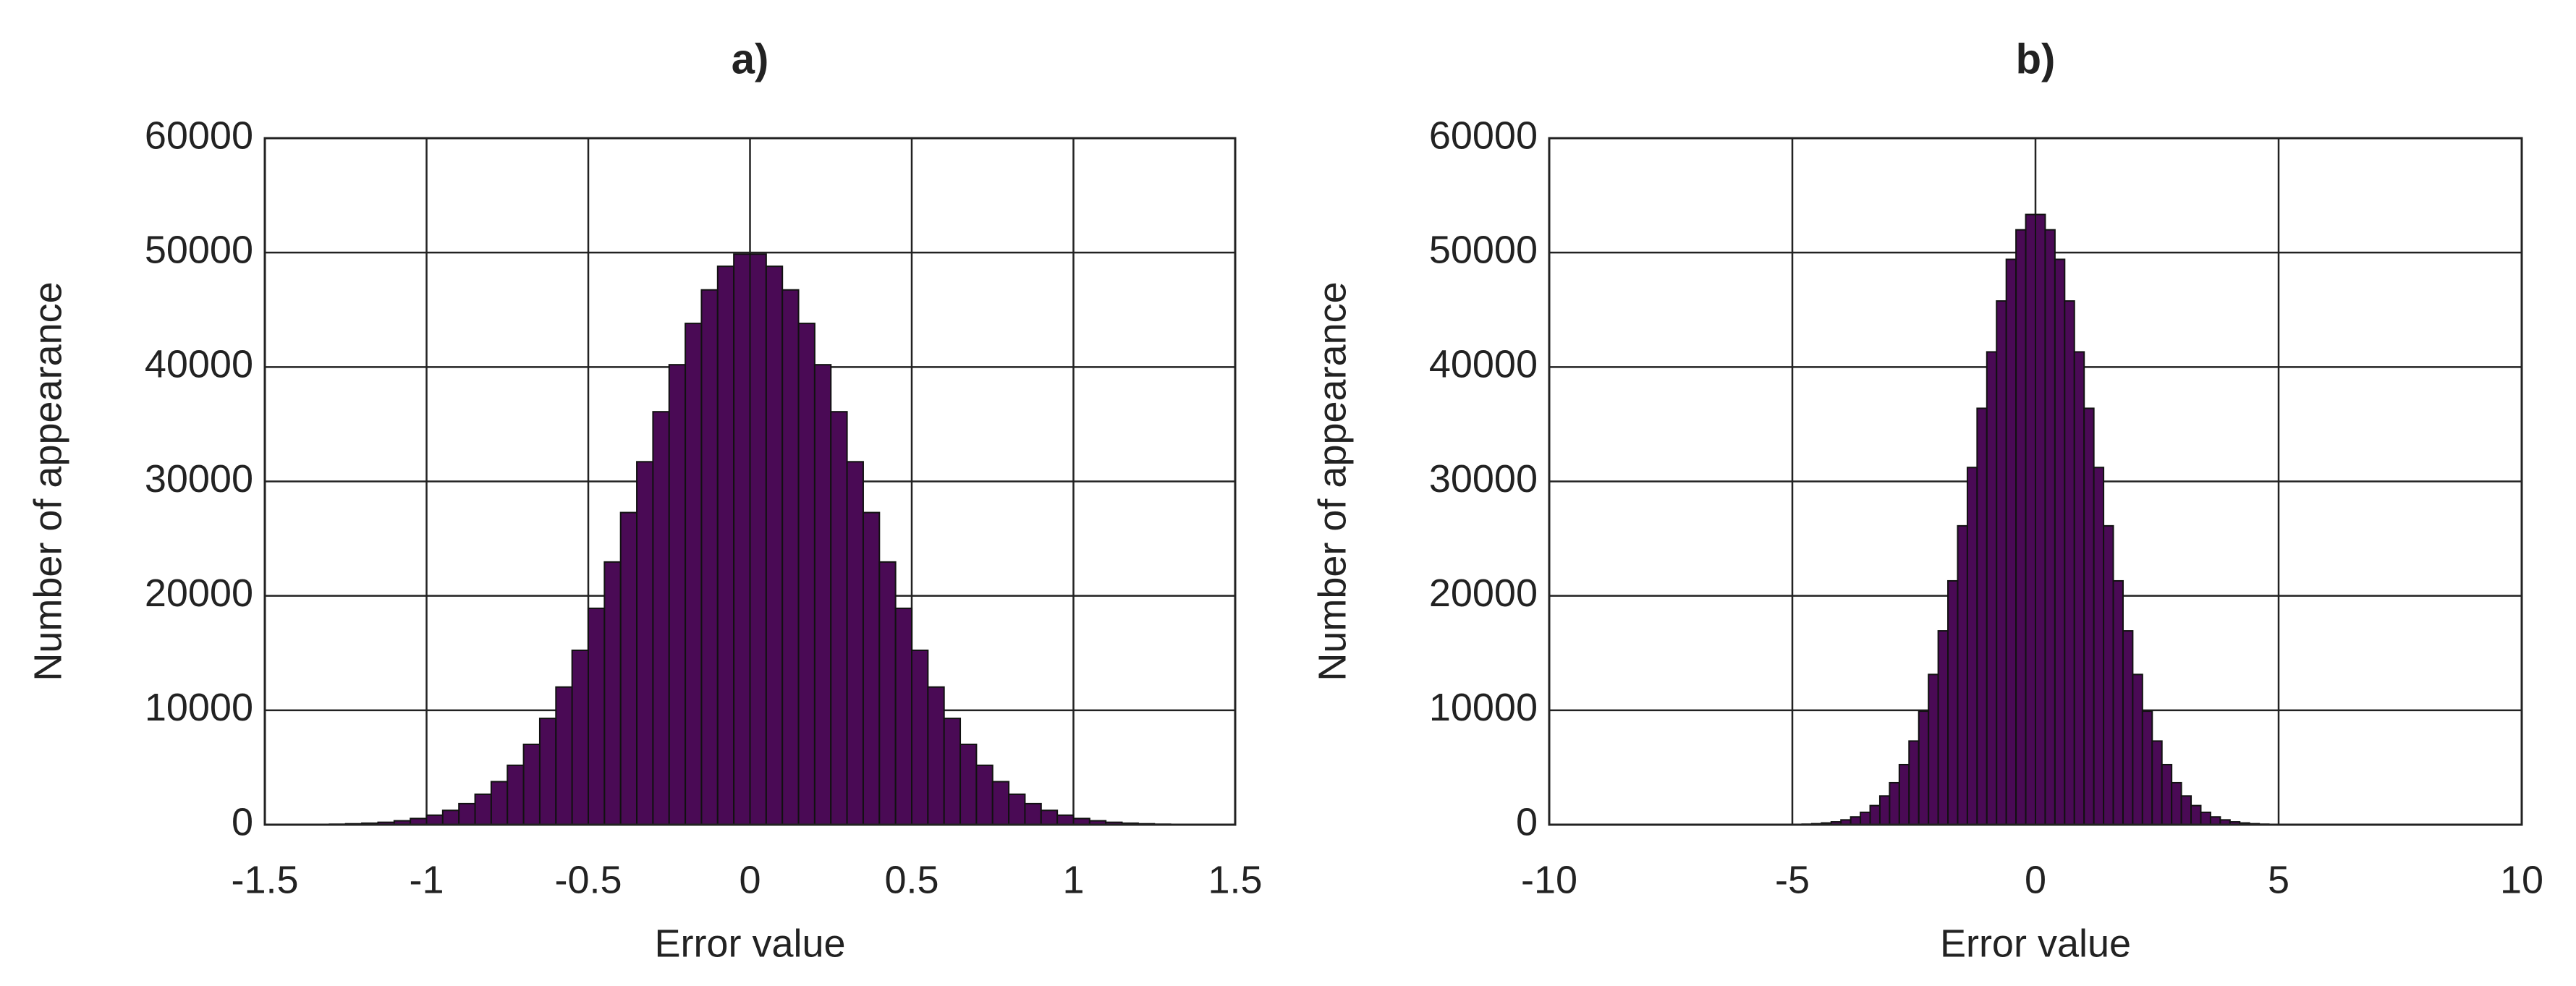  I want to click on x-tick-label: 0.5, so click(911, 879).